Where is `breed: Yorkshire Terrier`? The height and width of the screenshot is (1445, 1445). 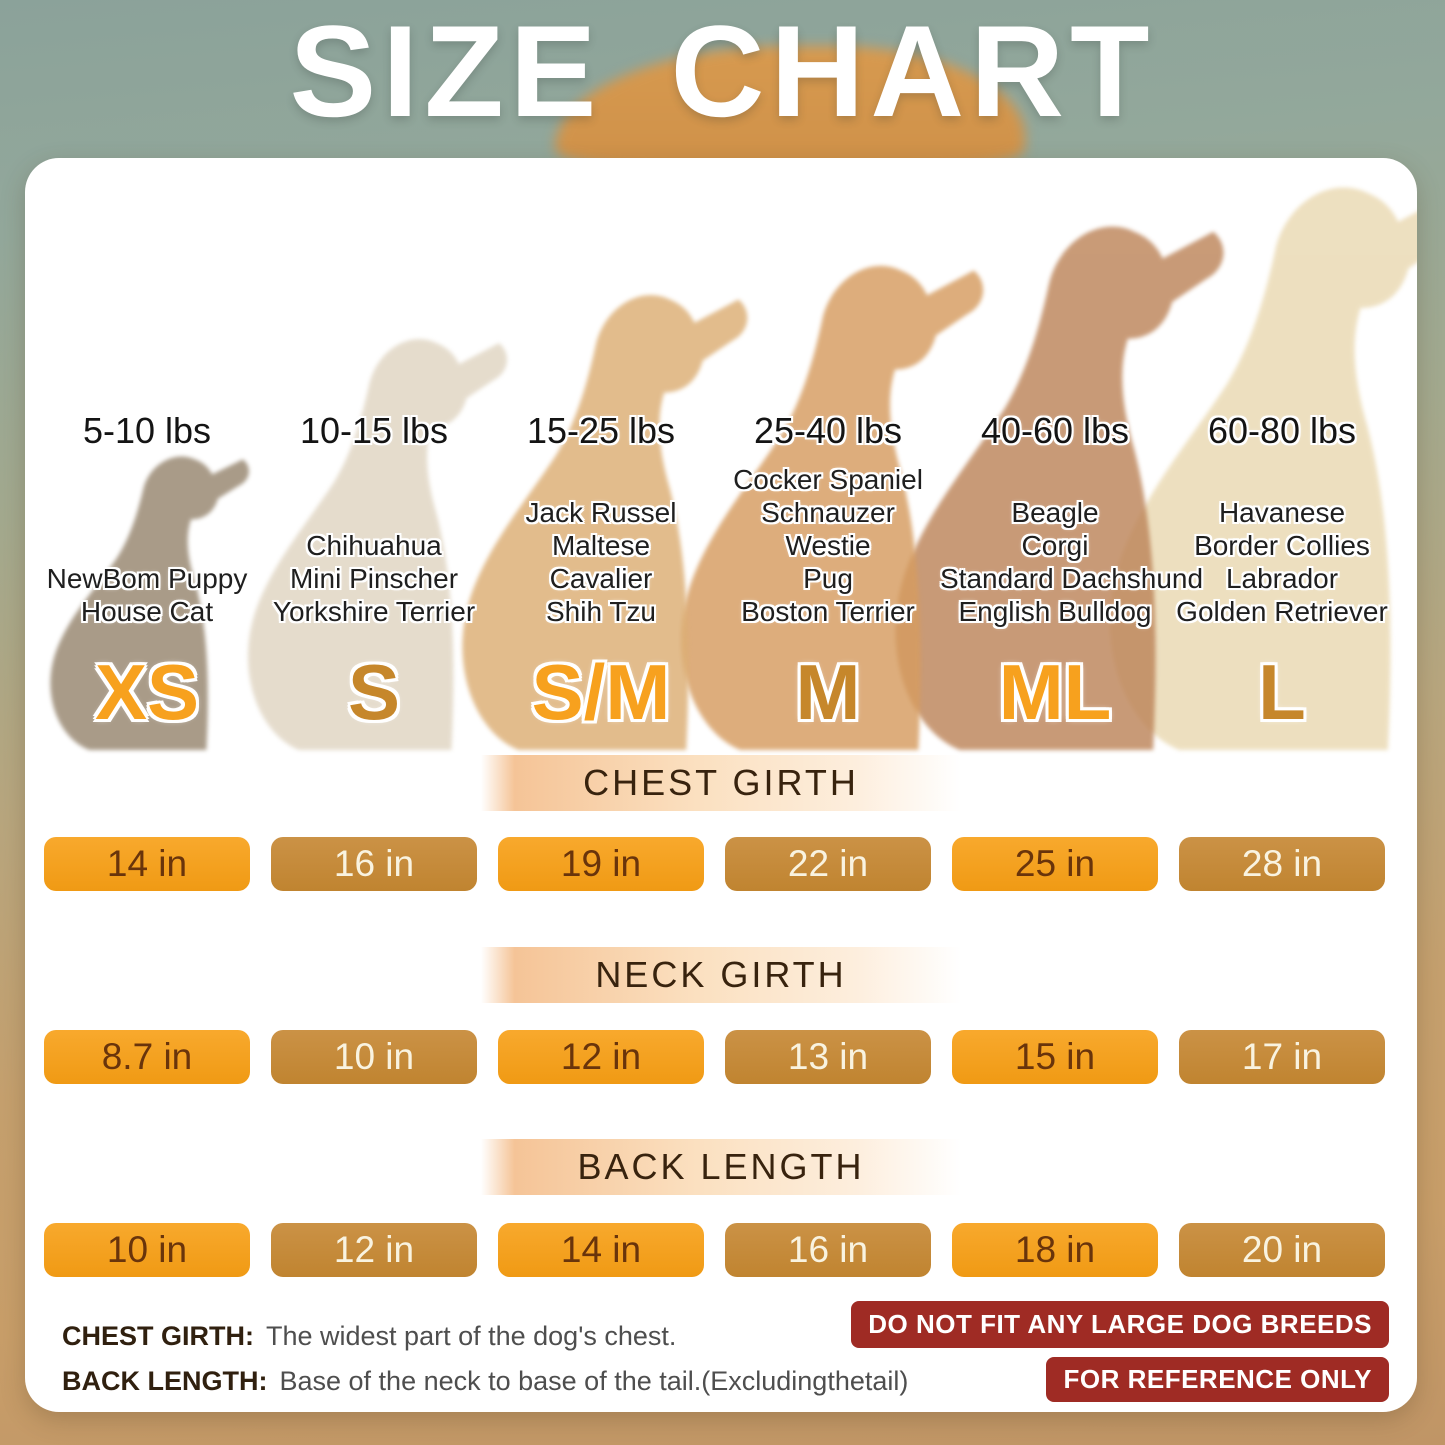
breed: Yorkshire Terrier is located at coordinates (374, 611).